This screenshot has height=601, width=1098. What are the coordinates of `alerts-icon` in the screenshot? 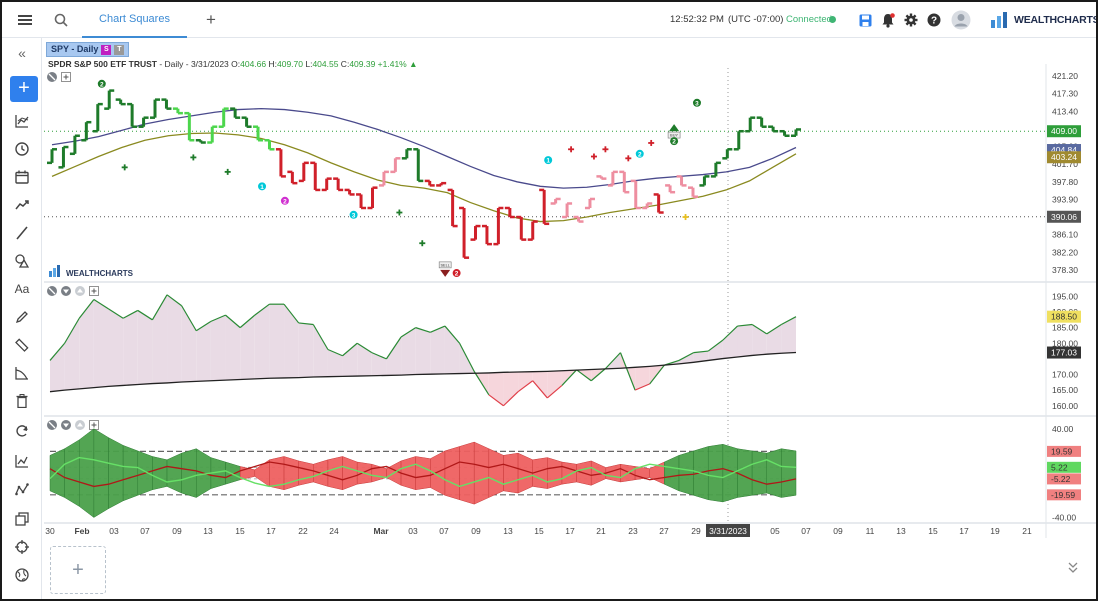 It's located at (888, 20).